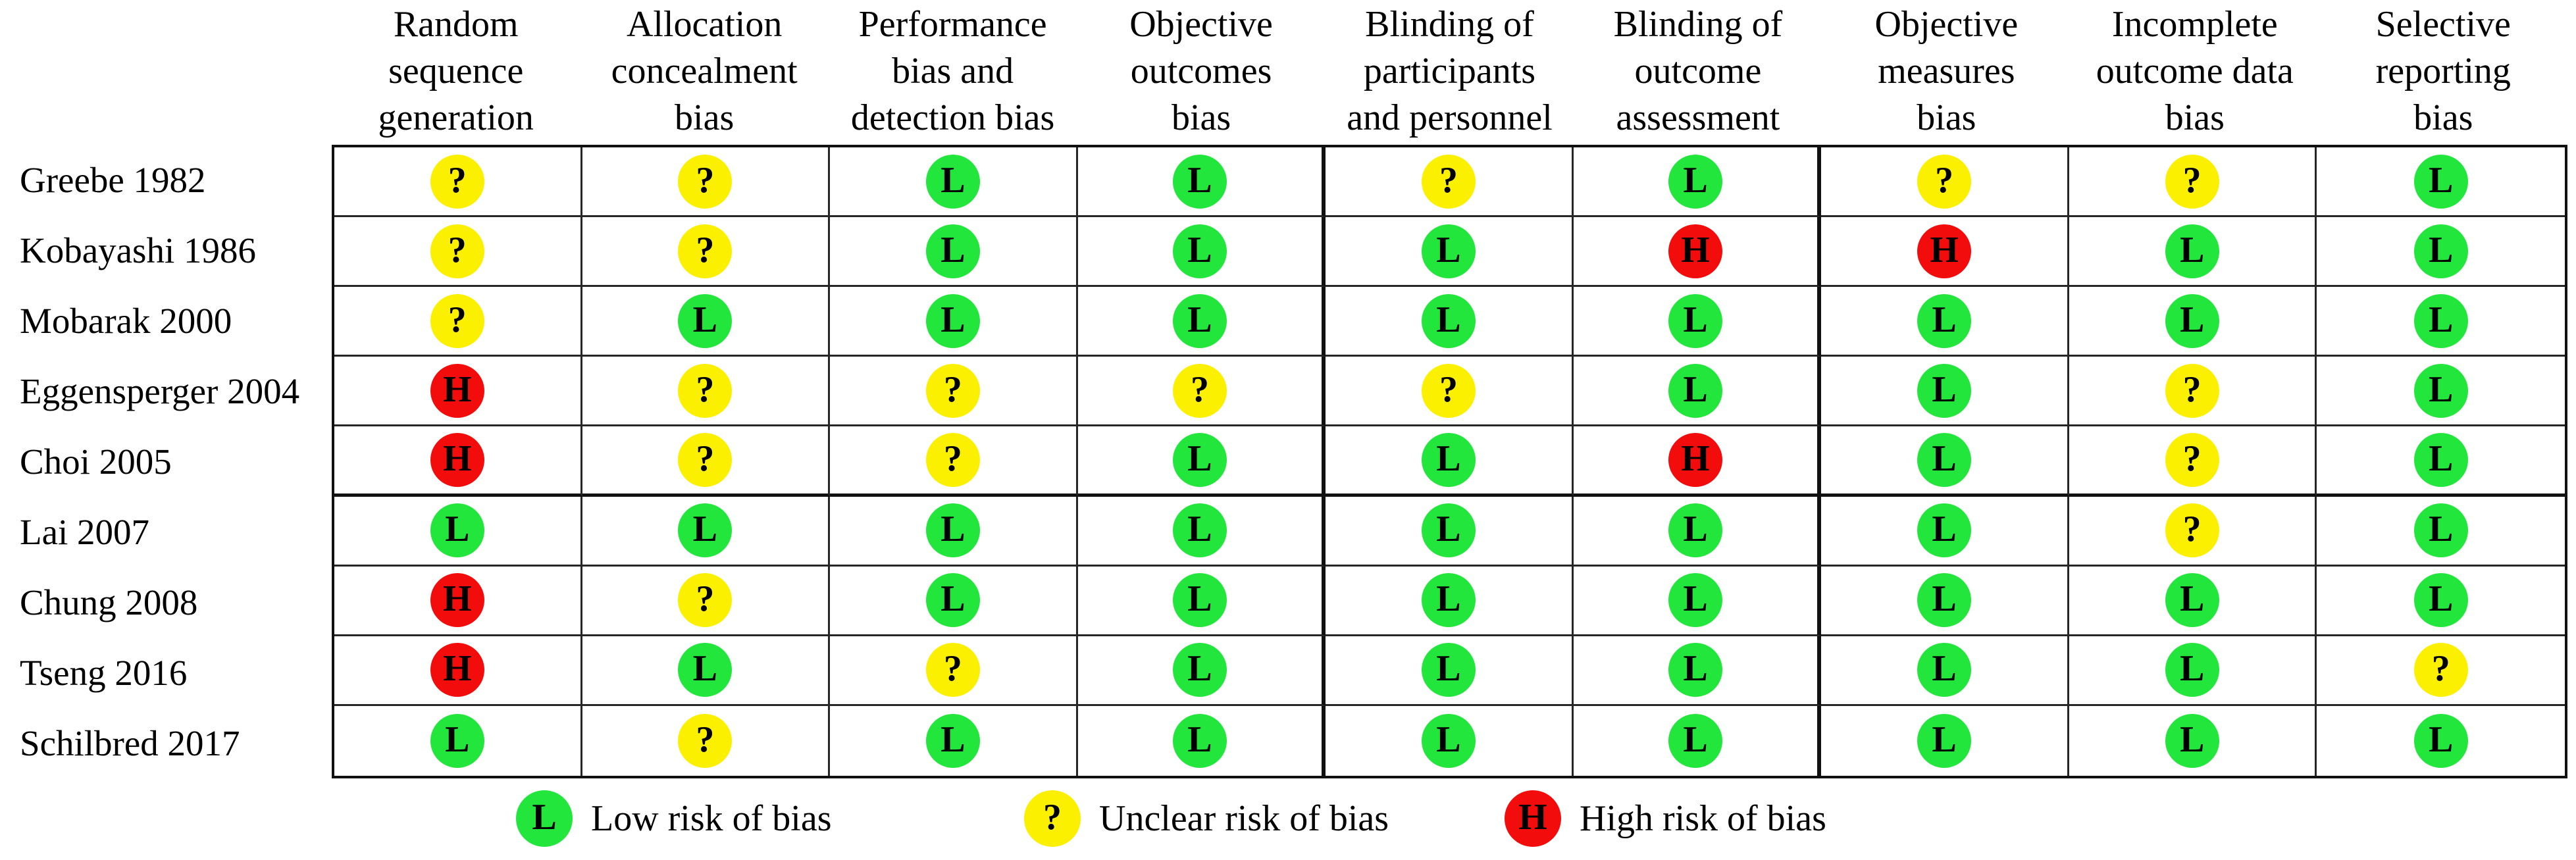 The image size is (2576, 860). I want to click on column-header-line: Random, so click(456, 25).